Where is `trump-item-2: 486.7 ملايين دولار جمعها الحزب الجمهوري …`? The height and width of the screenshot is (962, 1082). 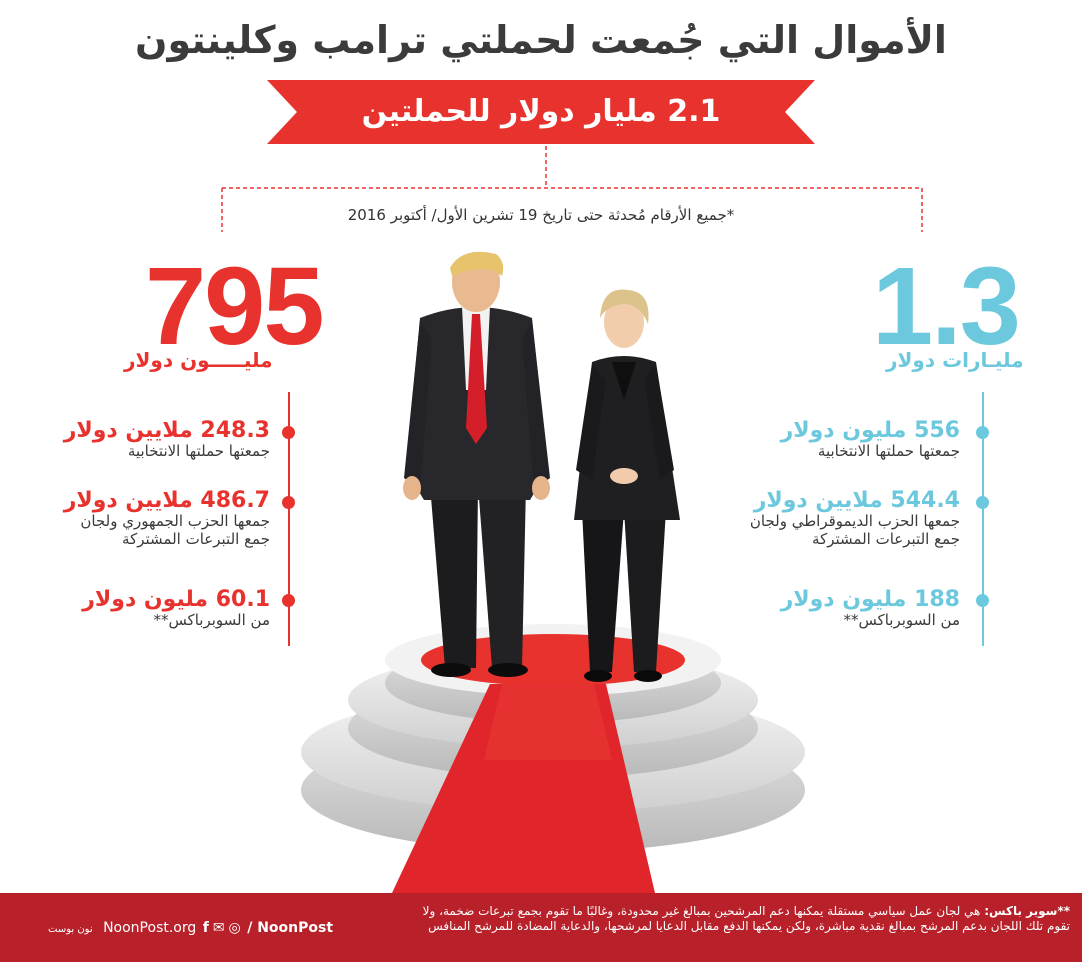 trump-item-2: 486.7 ملايين دولار جمعها الحزب الجمهوري … is located at coordinates (140, 518).